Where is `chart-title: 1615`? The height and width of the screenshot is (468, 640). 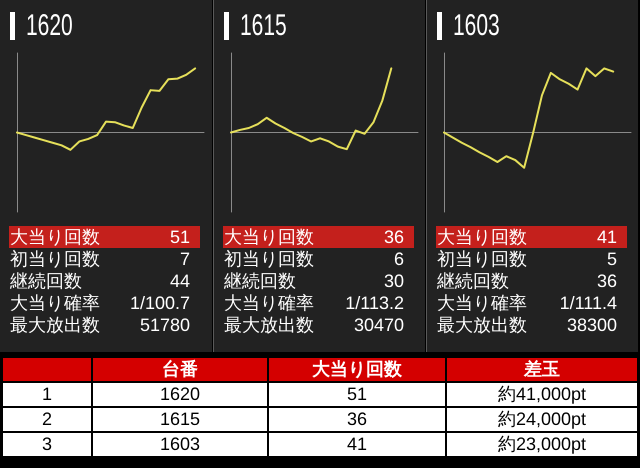
chart-title: 1615 is located at coordinates (263, 25).